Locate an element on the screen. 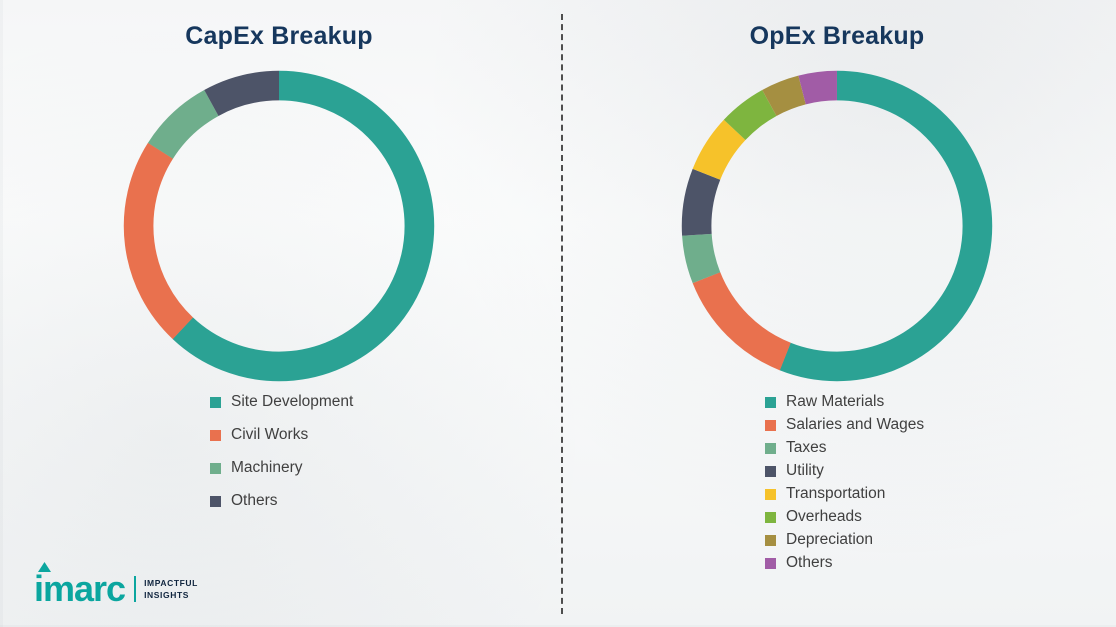 This screenshot has height=627, width=1116. capex-donut-chart is located at coordinates (279, 226).